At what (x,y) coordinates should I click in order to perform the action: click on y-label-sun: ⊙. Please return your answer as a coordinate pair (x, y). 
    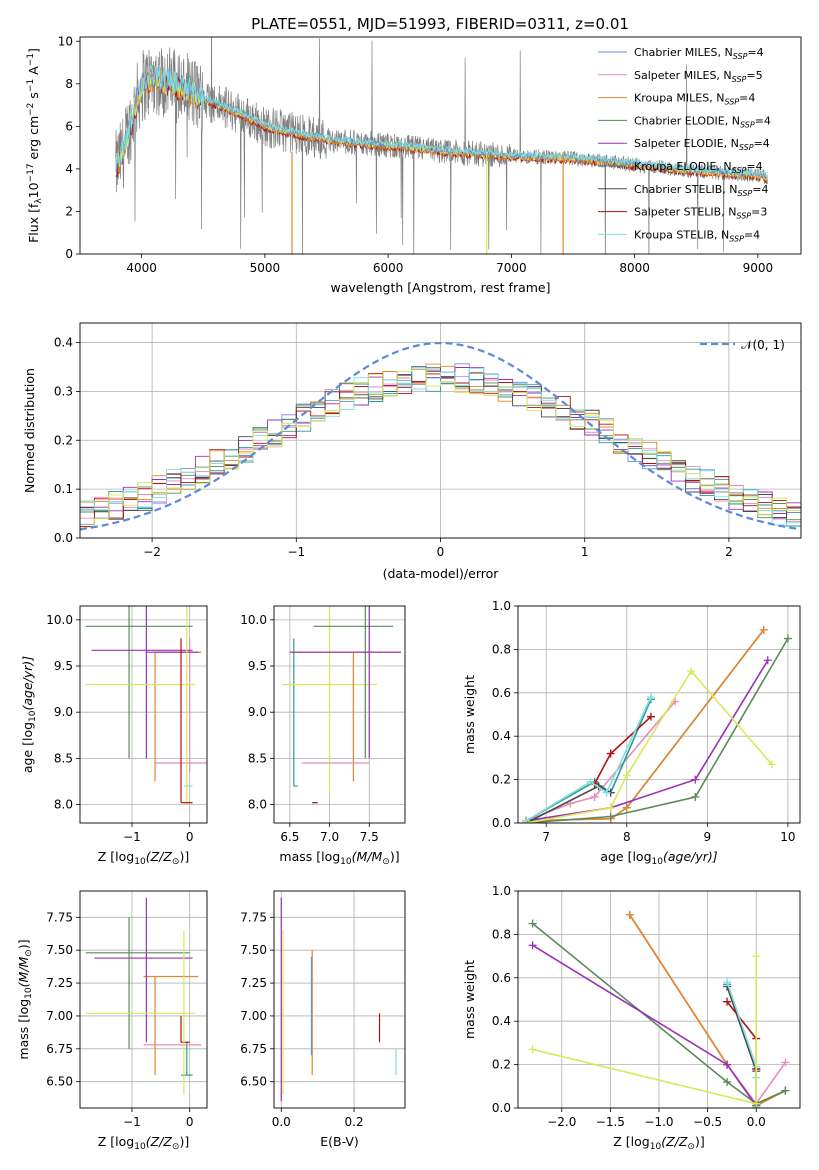
    Looking at the image, I should click on (29, 953).